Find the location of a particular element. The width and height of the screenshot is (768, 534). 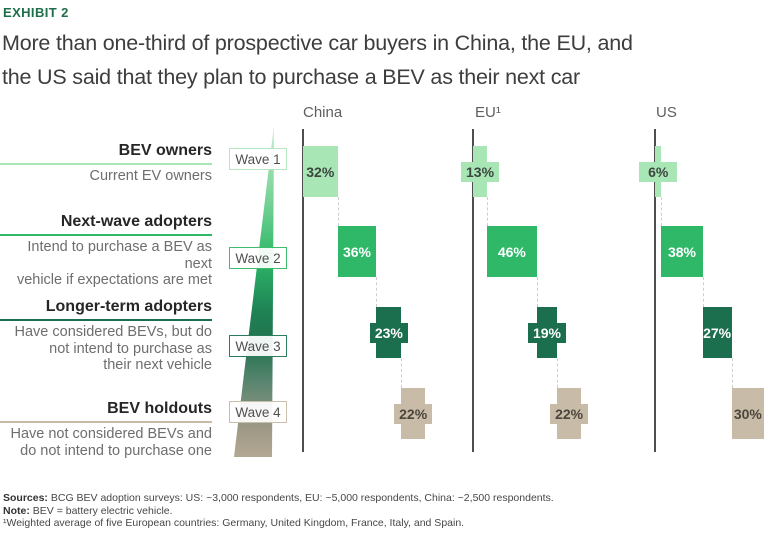

bar-us-wave4: 30% is located at coordinates (748, 413).